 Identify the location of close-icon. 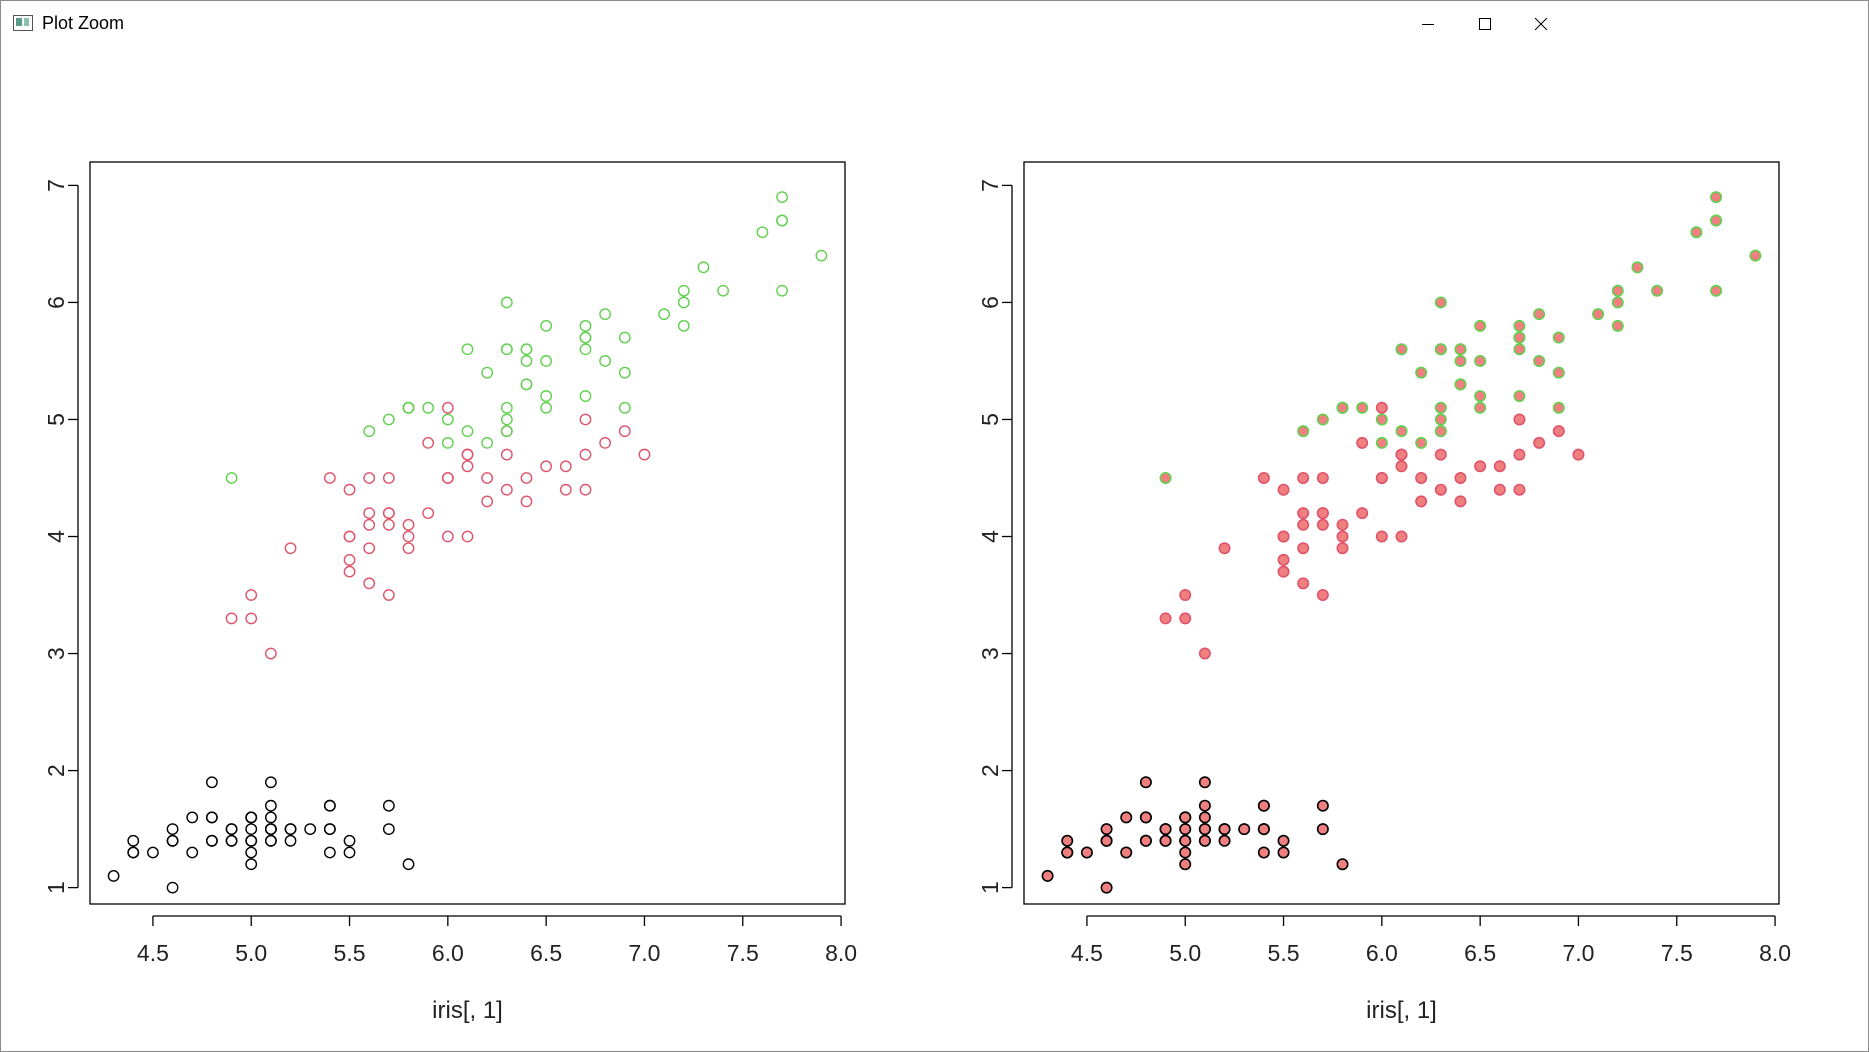
(1541, 24).